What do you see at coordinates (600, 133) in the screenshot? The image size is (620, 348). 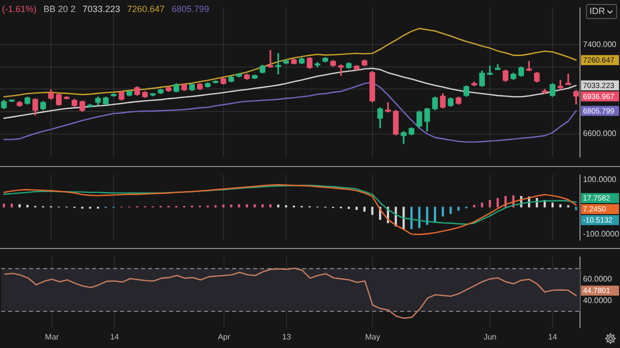 I see `y-tick-label: 6600.000` at bounding box center [600, 133].